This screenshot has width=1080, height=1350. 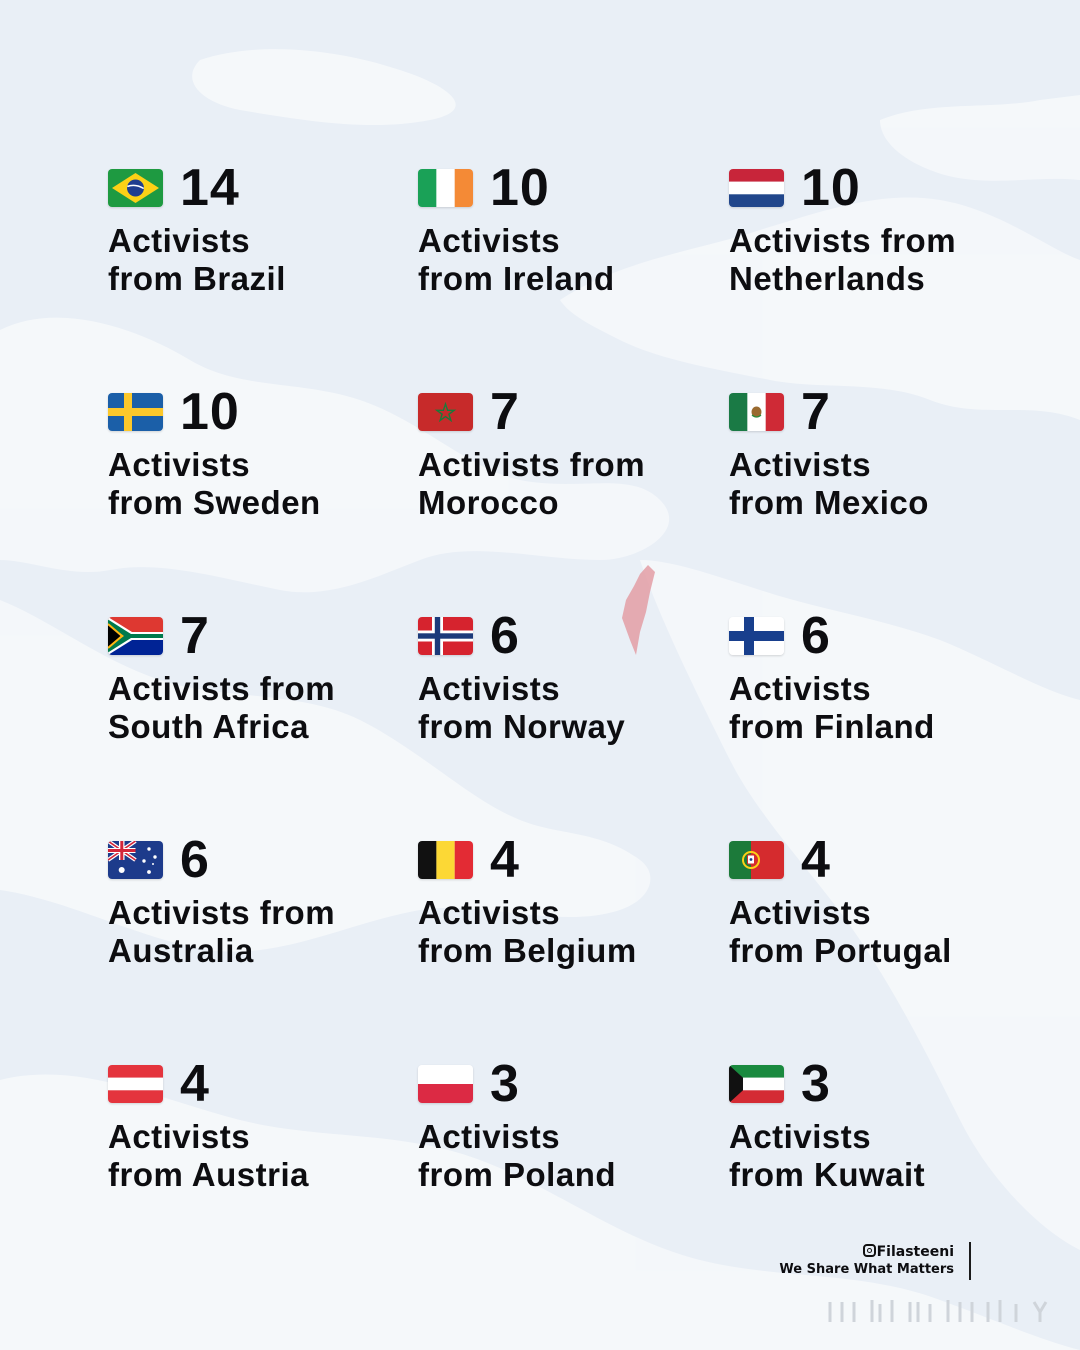 I want to click on card-sweden: 10 Activists from Sweden, so click(x=268, y=471).